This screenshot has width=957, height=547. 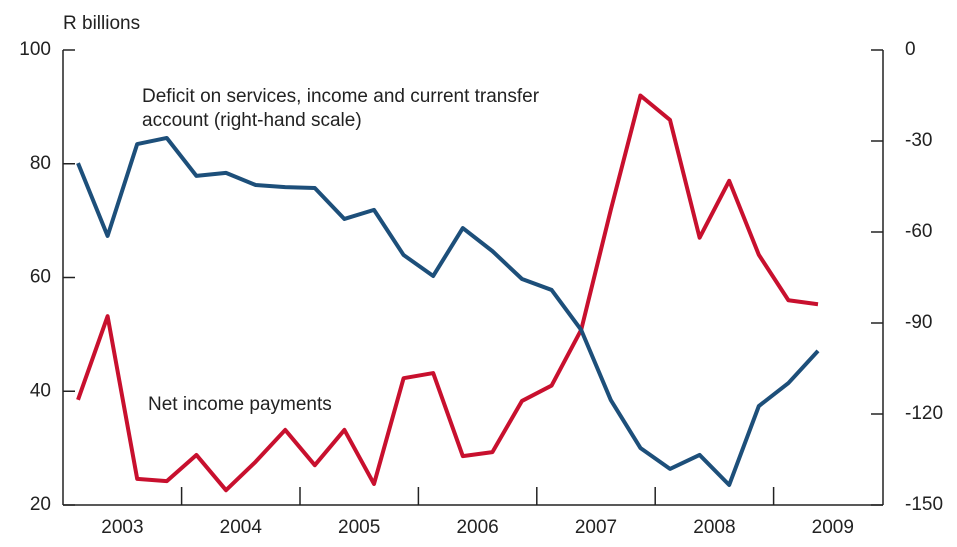 What do you see at coordinates (40, 504) in the screenshot?
I see `y-tick-label: 20` at bounding box center [40, 504].